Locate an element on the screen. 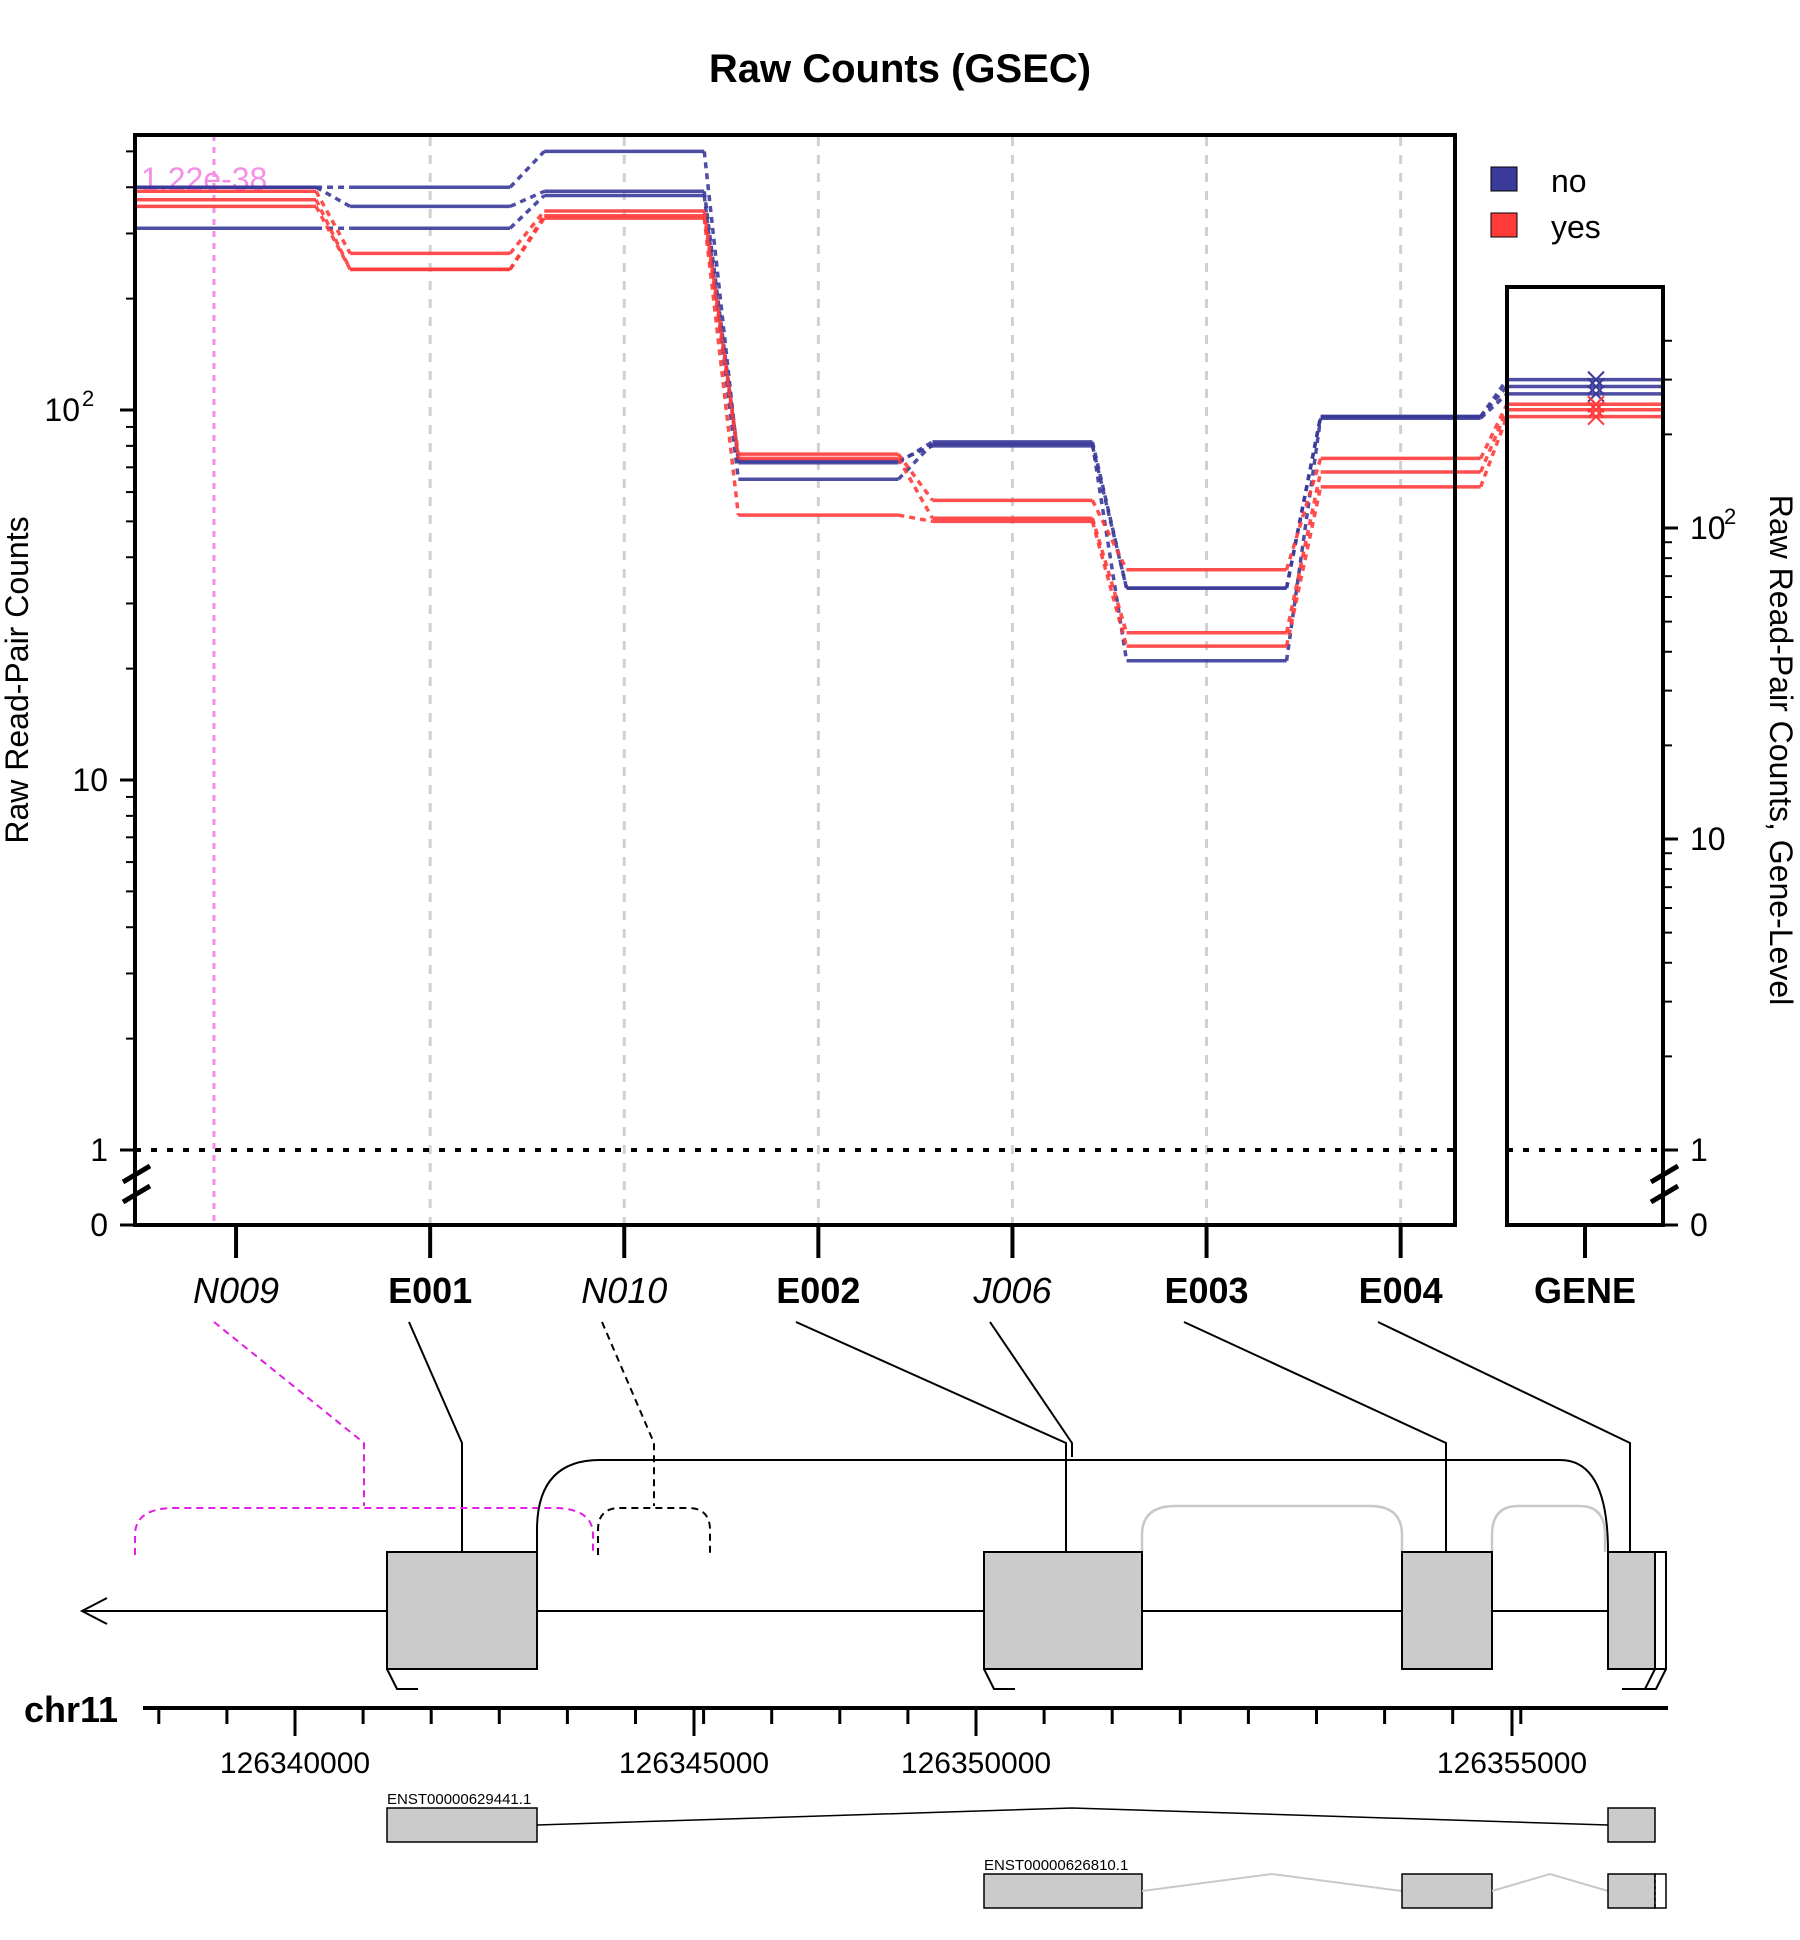 Image resolution: width=1800 pixels, height=1940 pixels. connector-E002 is located at coordinates (931, 1436).